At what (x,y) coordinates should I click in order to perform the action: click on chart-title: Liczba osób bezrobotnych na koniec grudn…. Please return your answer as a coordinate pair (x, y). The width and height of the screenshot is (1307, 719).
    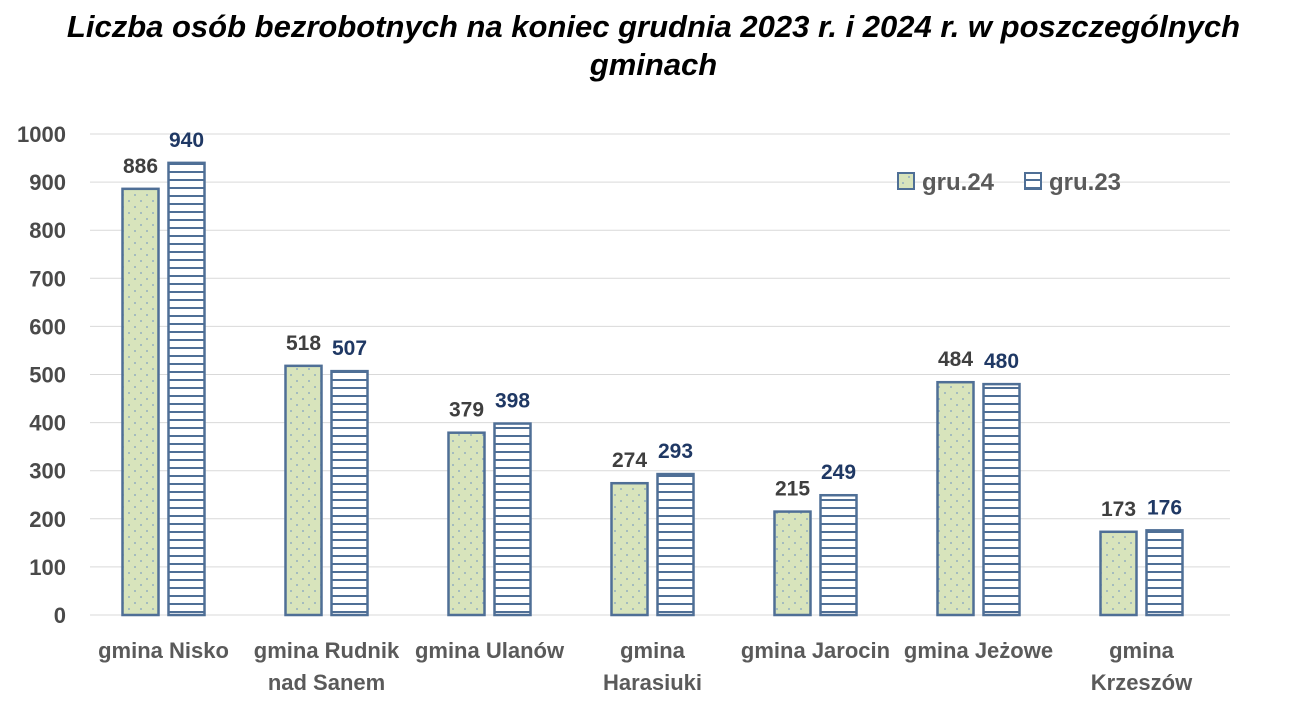
    Looking at the image, I should click on (653, 45).